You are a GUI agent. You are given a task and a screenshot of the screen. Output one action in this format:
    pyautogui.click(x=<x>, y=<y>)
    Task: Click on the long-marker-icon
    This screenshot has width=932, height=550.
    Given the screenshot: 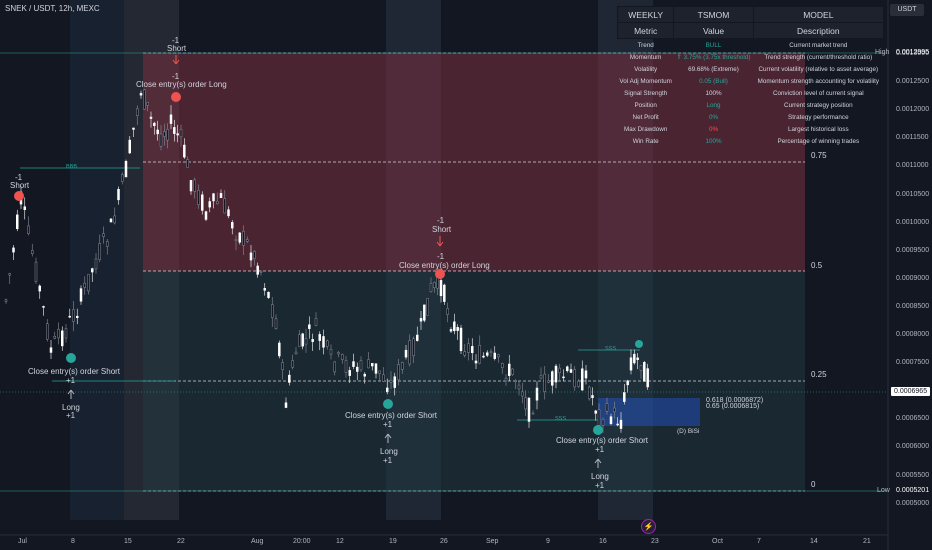 What is the action you would take?
    pyautogui.click(x=71, y=358)
    